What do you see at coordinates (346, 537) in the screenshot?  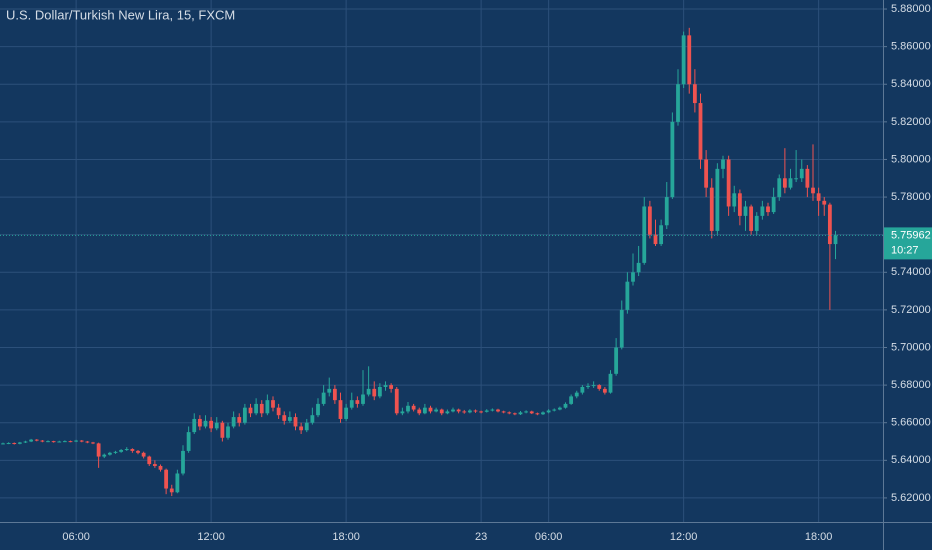 I see `x-tick-label: 18:00` at bounding box center [346, 537].